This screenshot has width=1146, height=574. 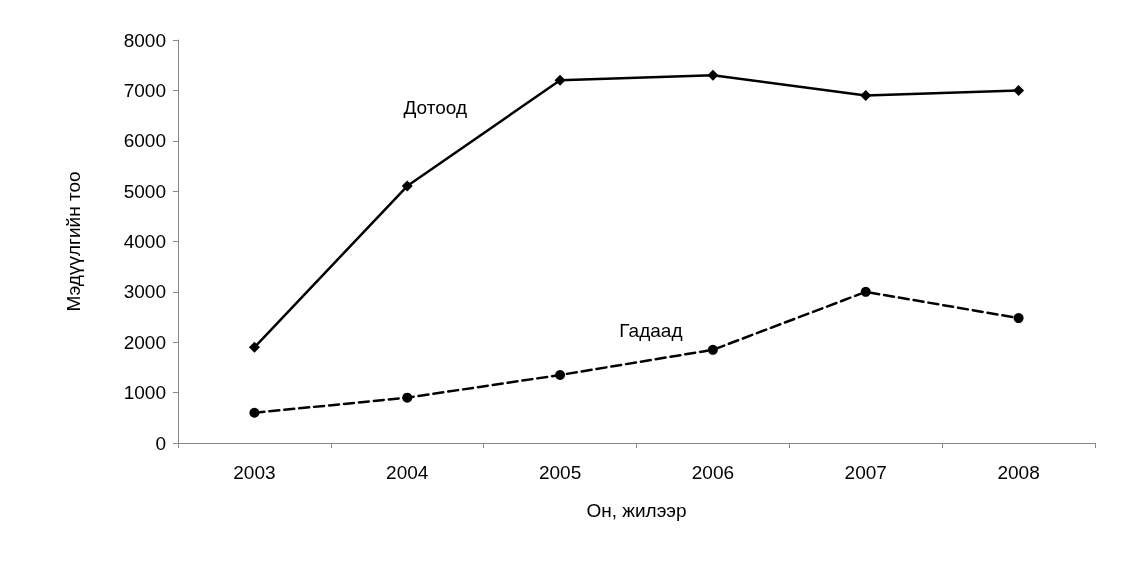 What do you see at coordinates (144, 393) in the screenshot?
I see `y-tick-label: 1000` at bounding box center [144, 393].